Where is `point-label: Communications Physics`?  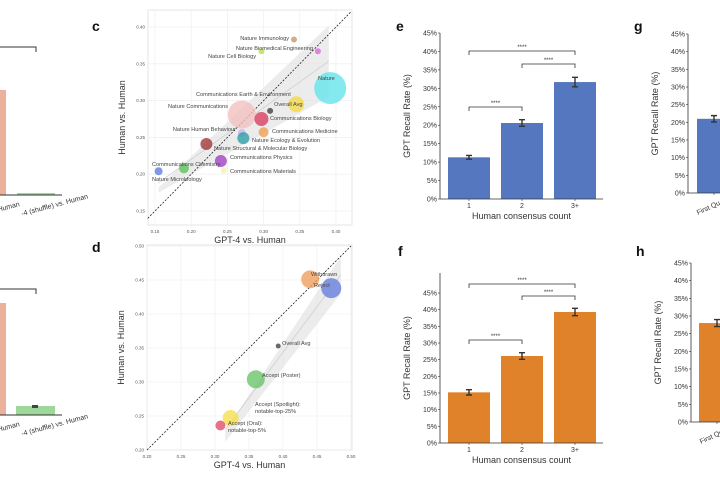 point-label: Communications Physics is located at coordinates (261, 158).